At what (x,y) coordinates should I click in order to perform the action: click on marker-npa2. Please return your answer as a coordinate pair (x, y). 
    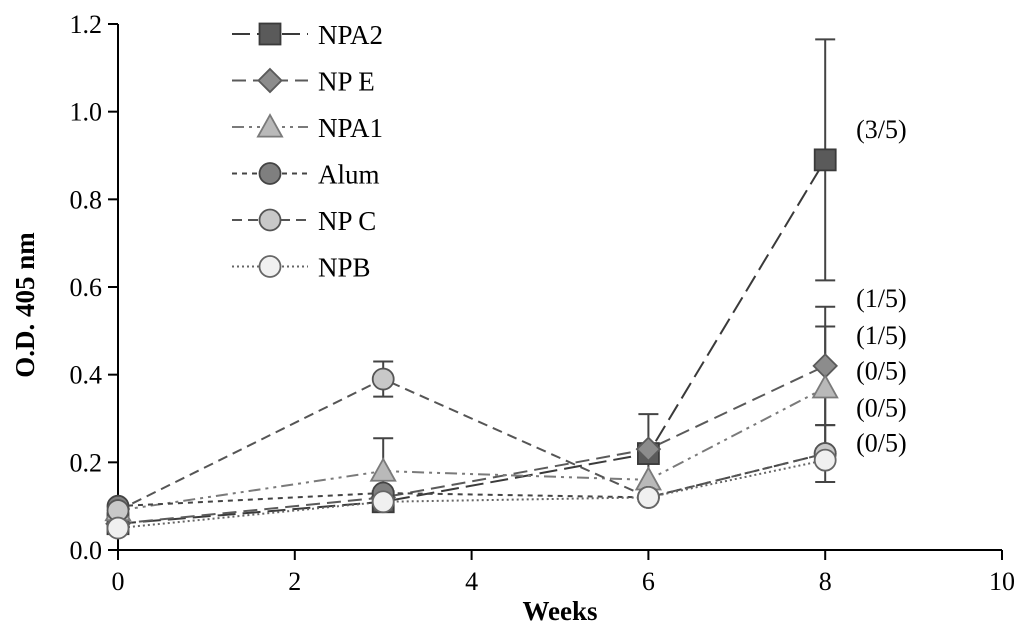
    Looking at the image, I should click on (825, 160).